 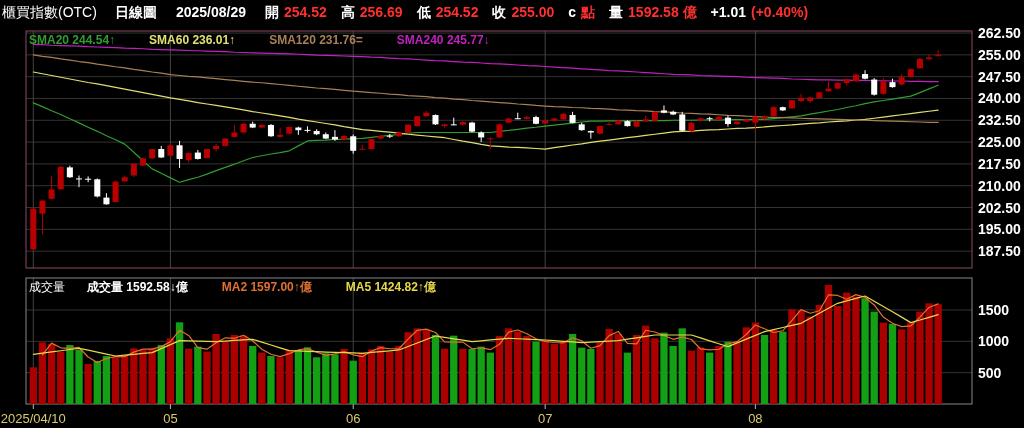 What do you see at coordinates (353, 418) in the screenshot?
I see `x-tick-label: 06` at bounding box center [353, 418].